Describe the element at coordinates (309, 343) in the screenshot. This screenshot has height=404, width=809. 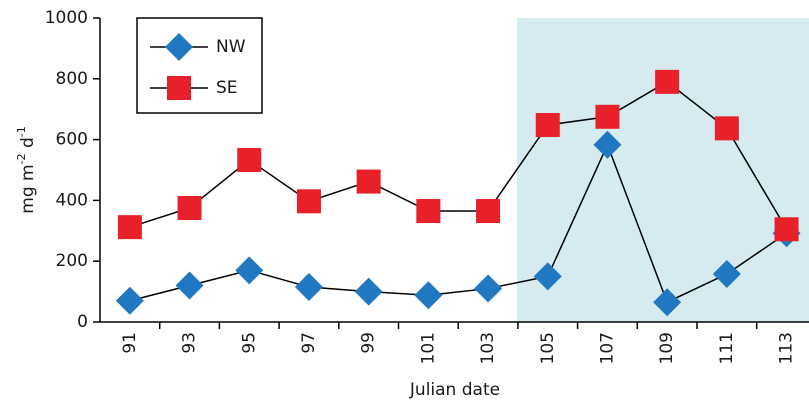
I see `x-tick-label: 97` at that location.